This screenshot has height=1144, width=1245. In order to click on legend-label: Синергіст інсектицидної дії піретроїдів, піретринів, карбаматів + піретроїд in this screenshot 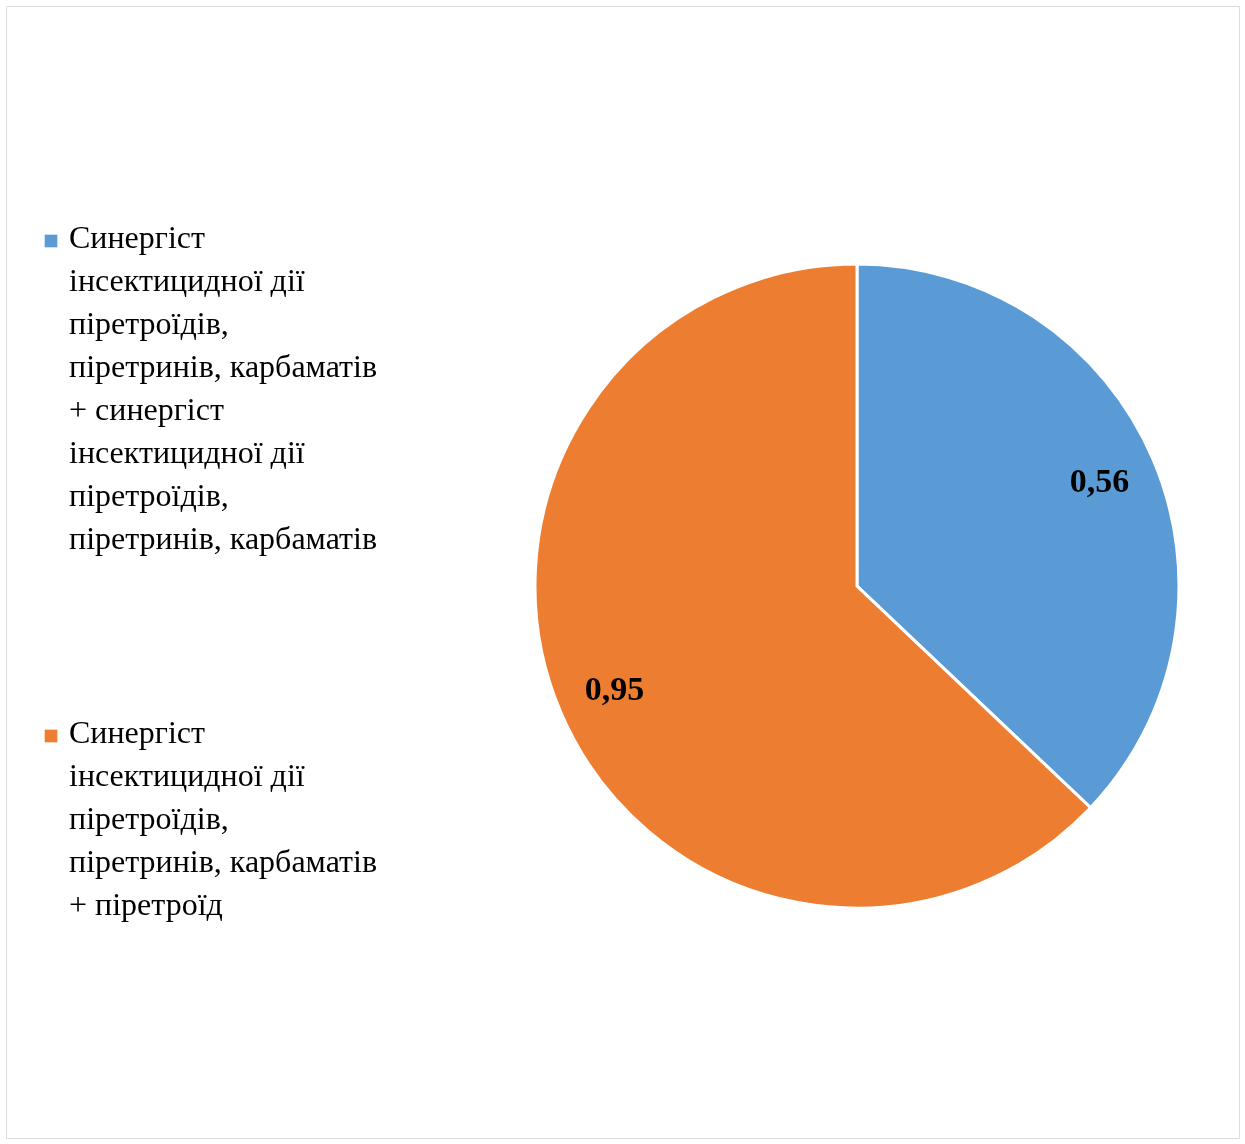, I will do `click(223, 818)`.